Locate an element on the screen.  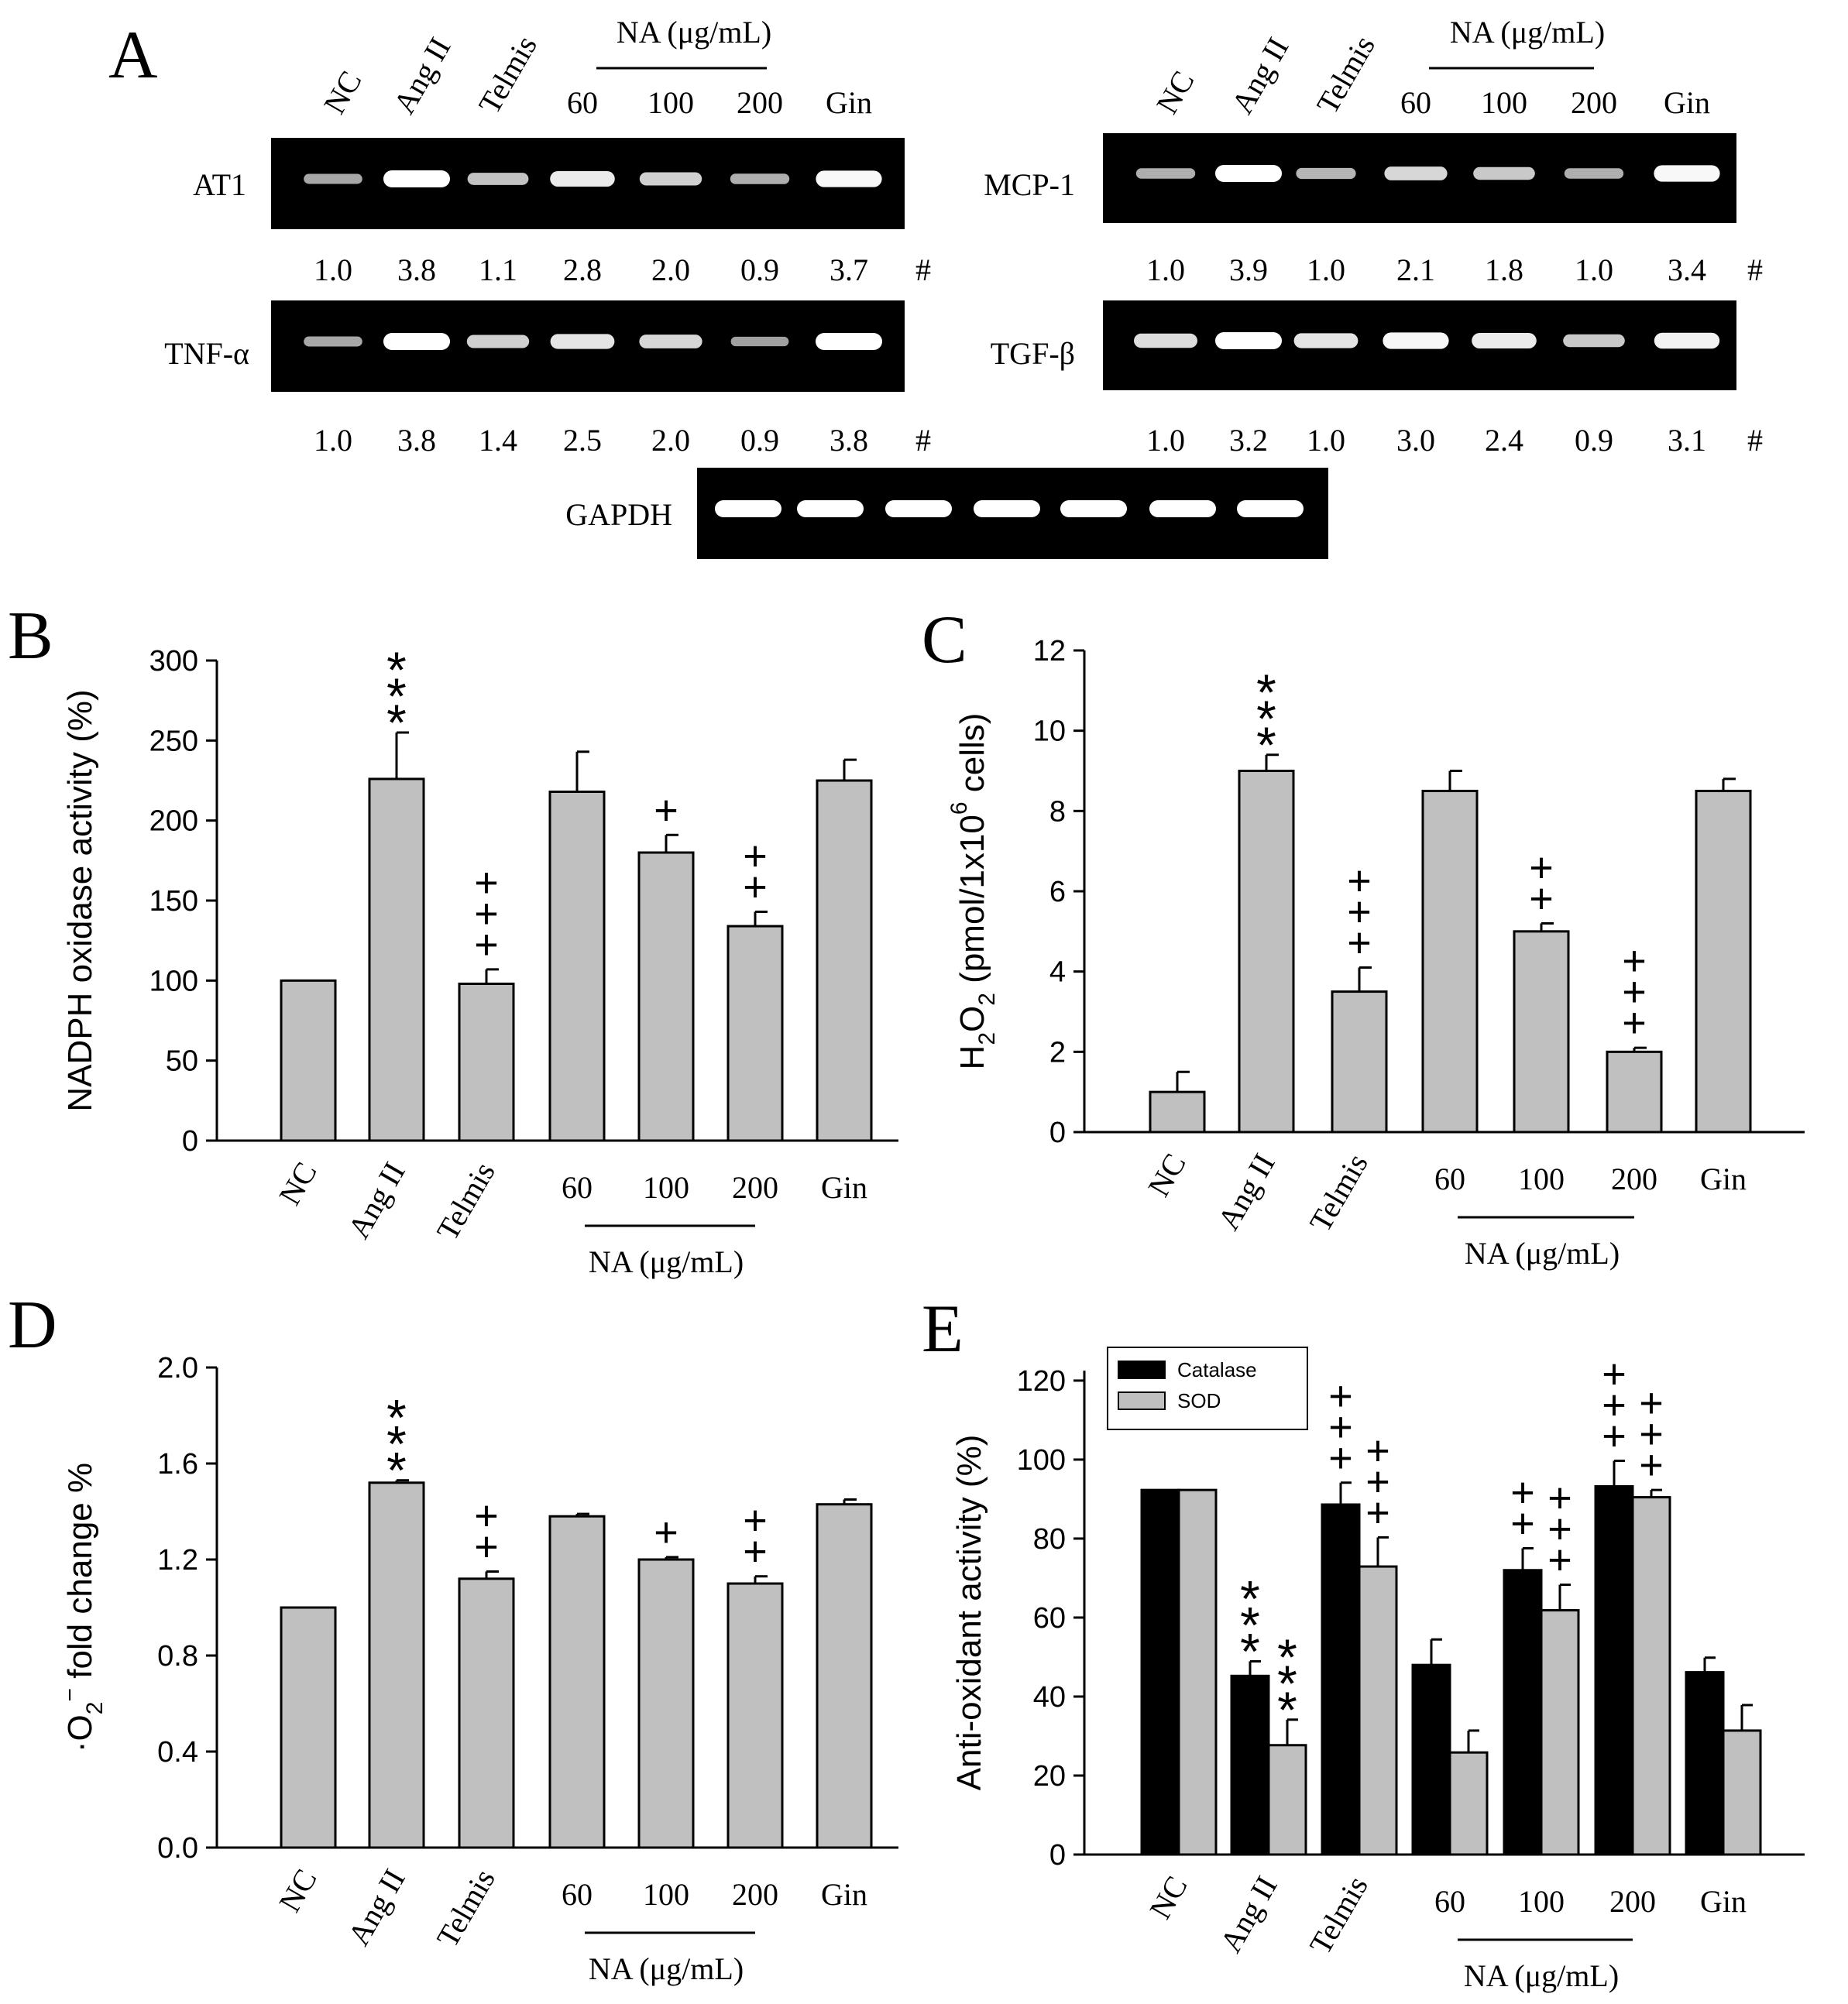
x-tick-label: Gin is located at coordinates (844, 1187).